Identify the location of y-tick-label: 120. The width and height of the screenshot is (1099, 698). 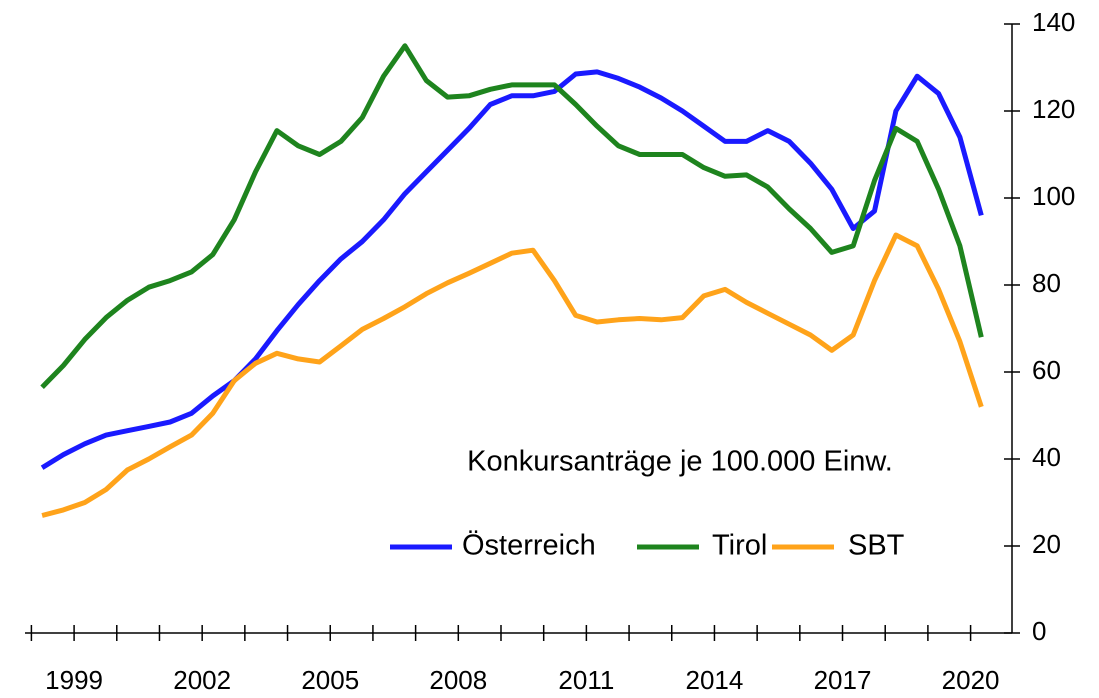
(1053, 109).